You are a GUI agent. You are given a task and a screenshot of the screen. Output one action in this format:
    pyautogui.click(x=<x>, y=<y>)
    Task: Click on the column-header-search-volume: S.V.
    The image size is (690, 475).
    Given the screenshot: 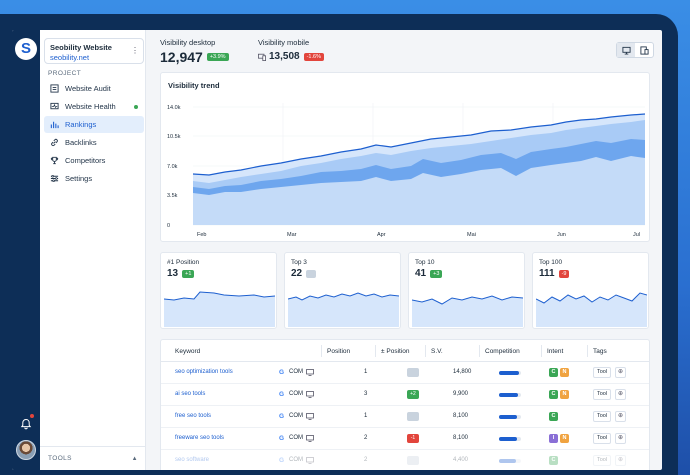 What is the action you would take?
    pyautogui.click(x=437, y=351)
    